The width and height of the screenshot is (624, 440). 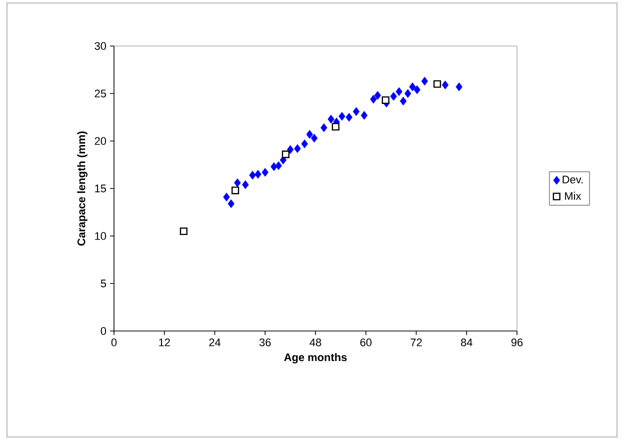 What do you see at coordinates (82, 189) in the screenshot?
I see `y-axis-title: Carapace length (mm)` at bounding box center [82, 189].